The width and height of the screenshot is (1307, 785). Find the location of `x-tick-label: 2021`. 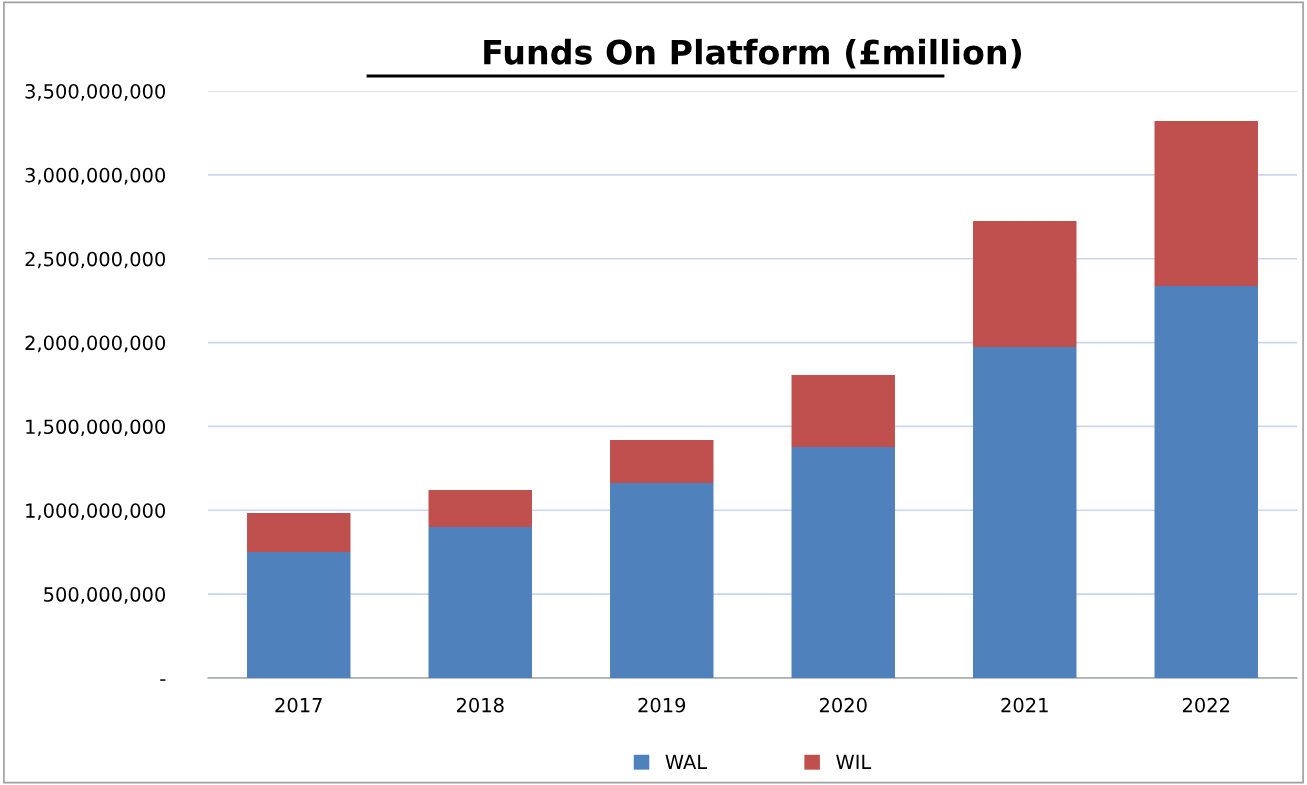

x-tick-label: 2021 is located at coordinates (1024, 705).